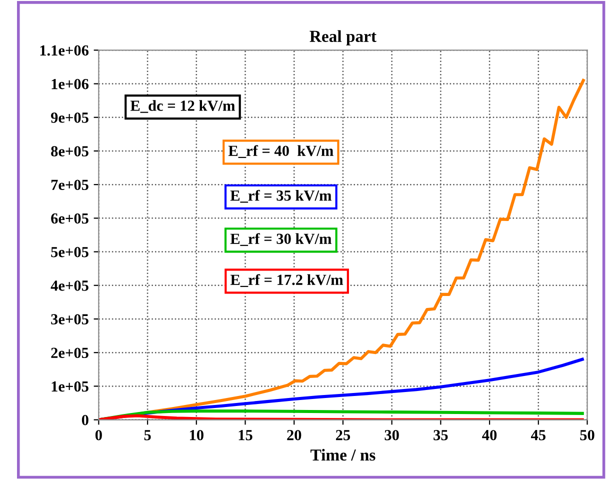  Describe the element at coordinates (69, 185) in the screenshot. I see `y-tick-label: 7e+05` at that location.